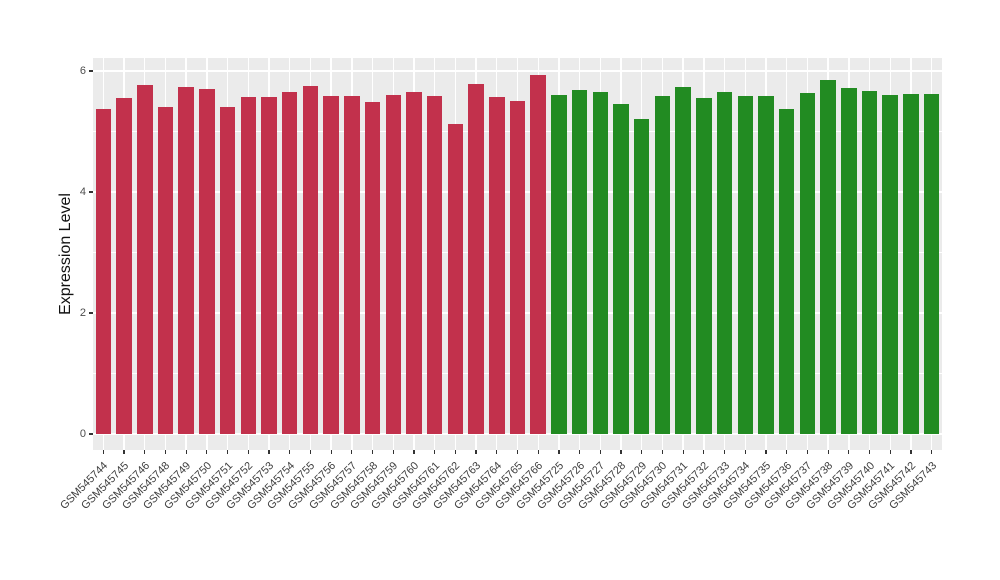 The height and width of the screenshot is (580, 1000). I want to click on bar-GSM545728, so click(621, 268).